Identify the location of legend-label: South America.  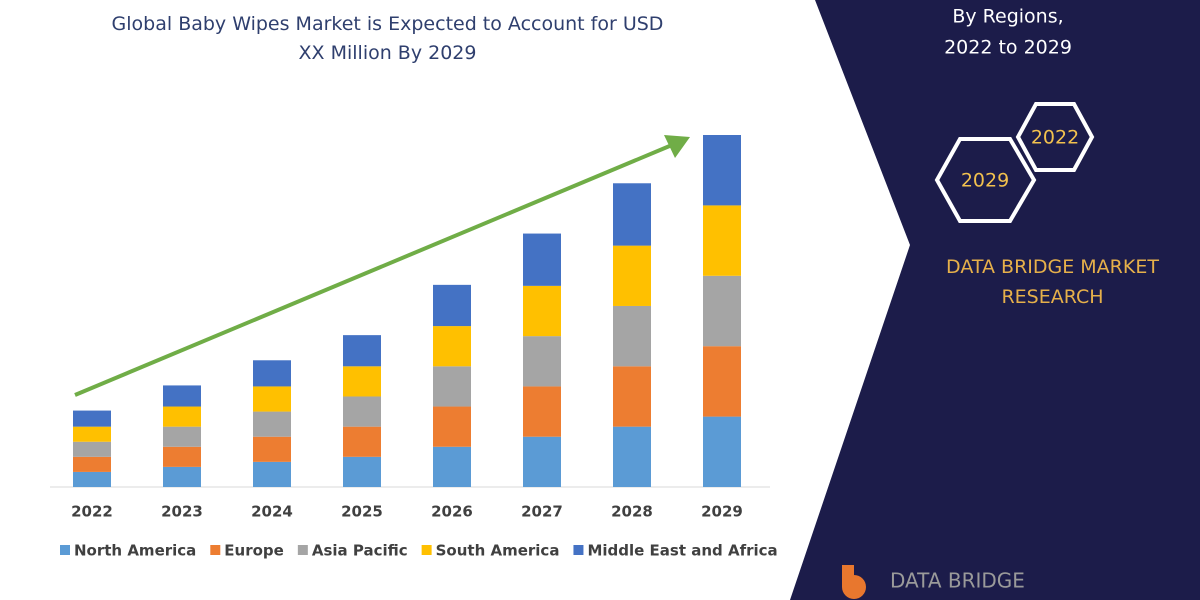
(498, 551).